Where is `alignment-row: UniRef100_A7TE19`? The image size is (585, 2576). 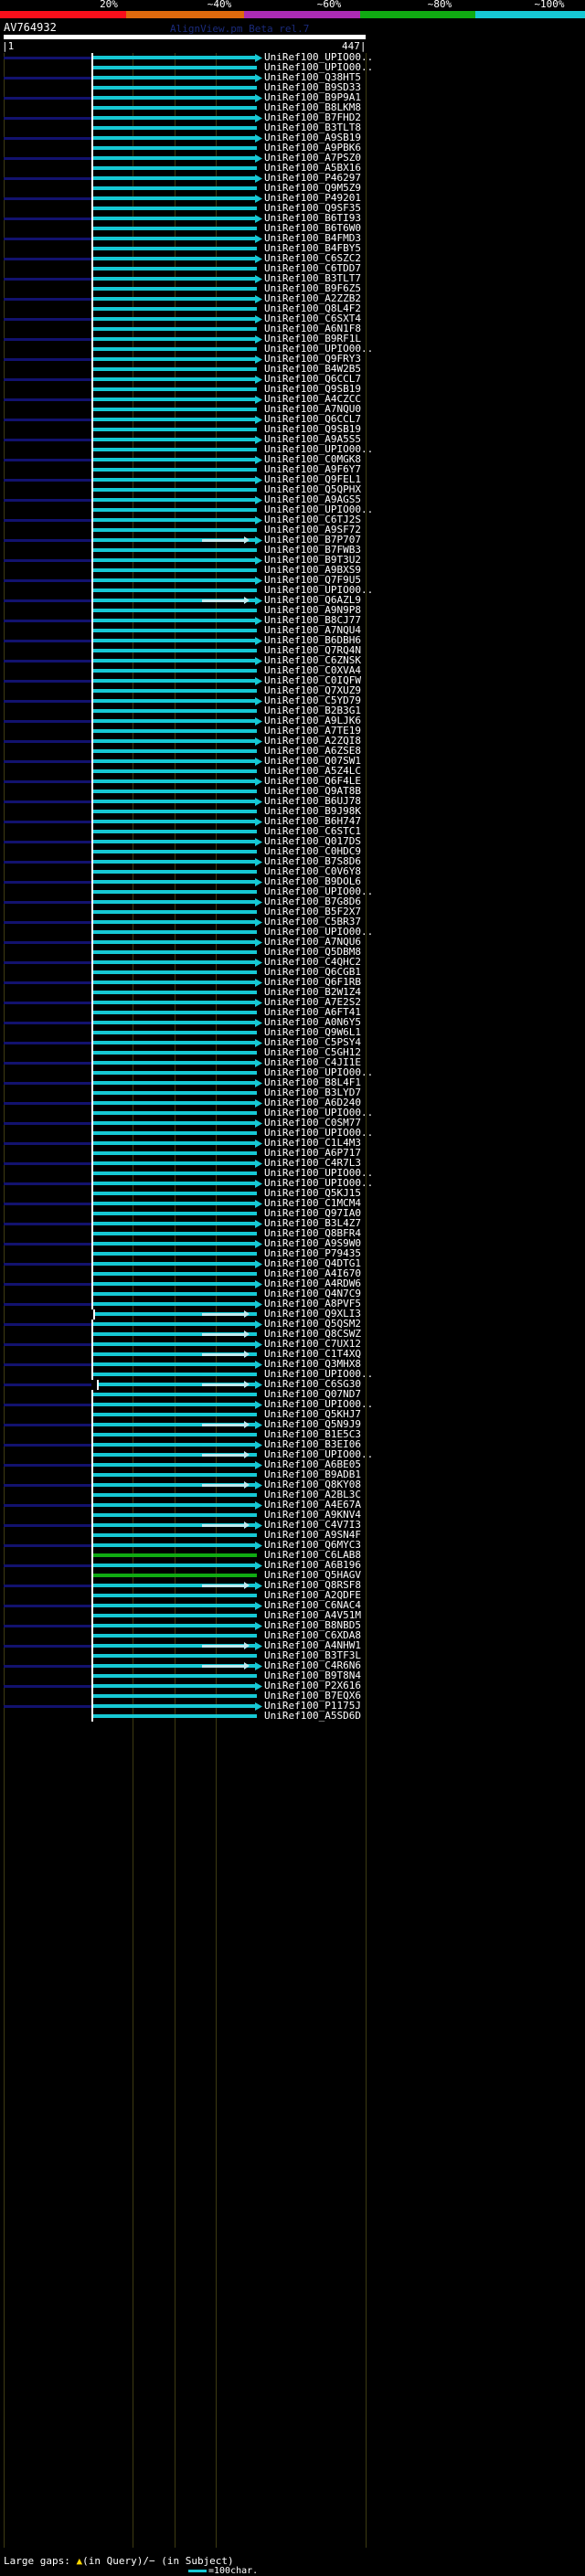
alignment-row: UniRef100_A7TE19 is located at coordinates (293, 731).